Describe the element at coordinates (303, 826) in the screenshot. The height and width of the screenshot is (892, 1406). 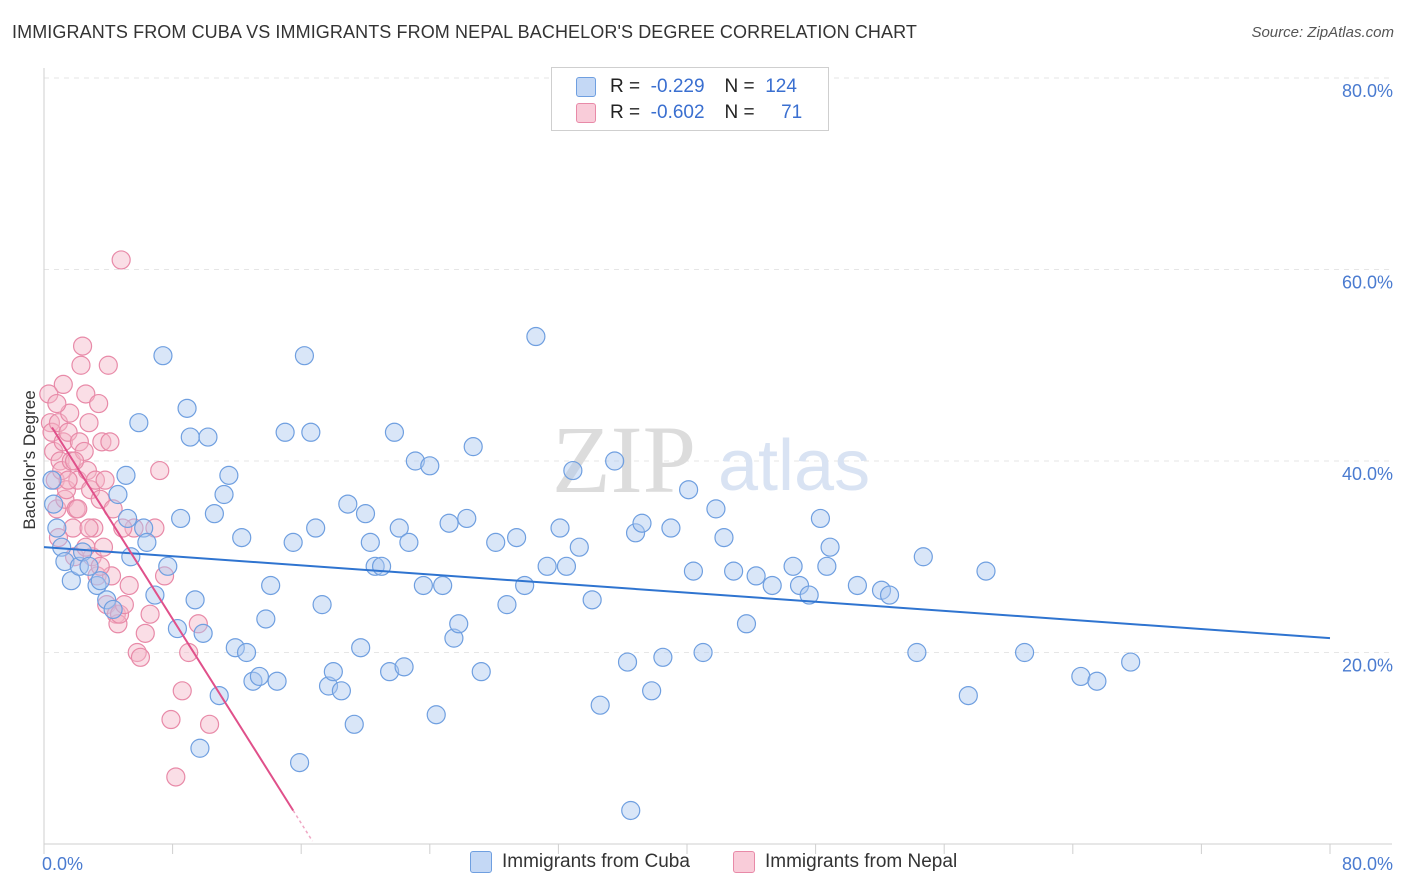
I see `nepal-trend-extension` at that location.